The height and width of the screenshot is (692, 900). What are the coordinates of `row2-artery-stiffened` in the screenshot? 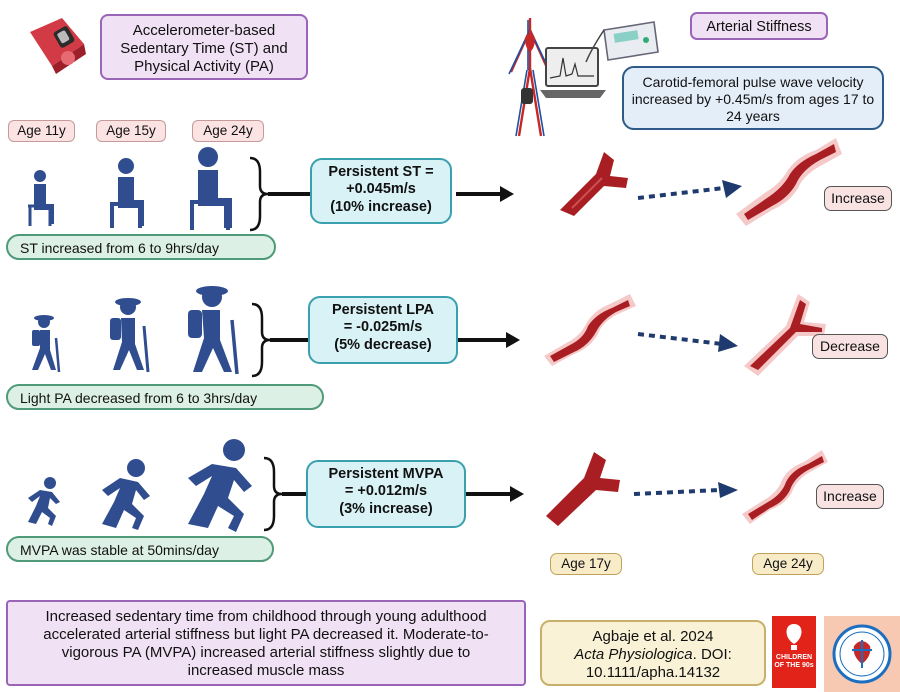 It's located at (590, 330).